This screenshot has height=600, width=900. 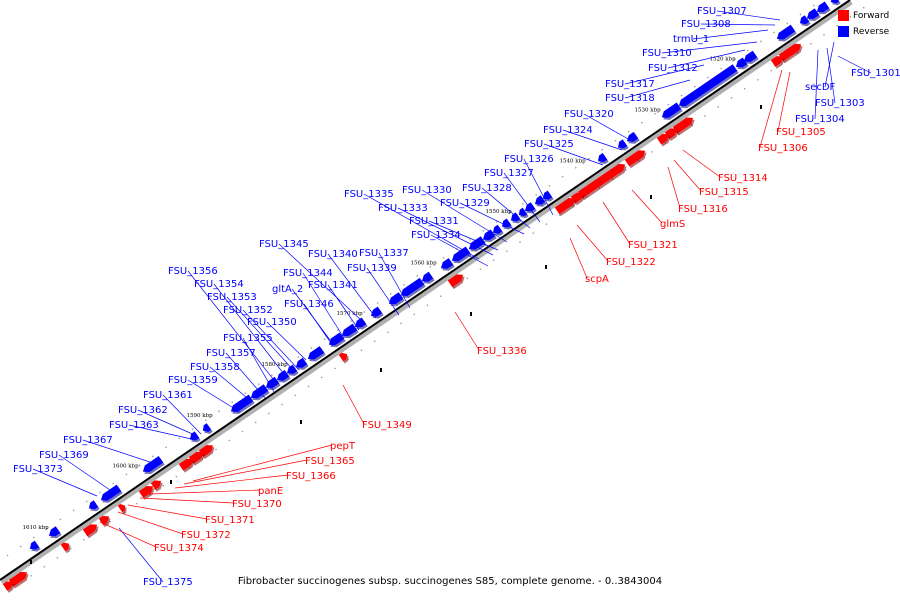 I want to click on forward-gene-label: FSU_1305, so click(x=801, y=132).